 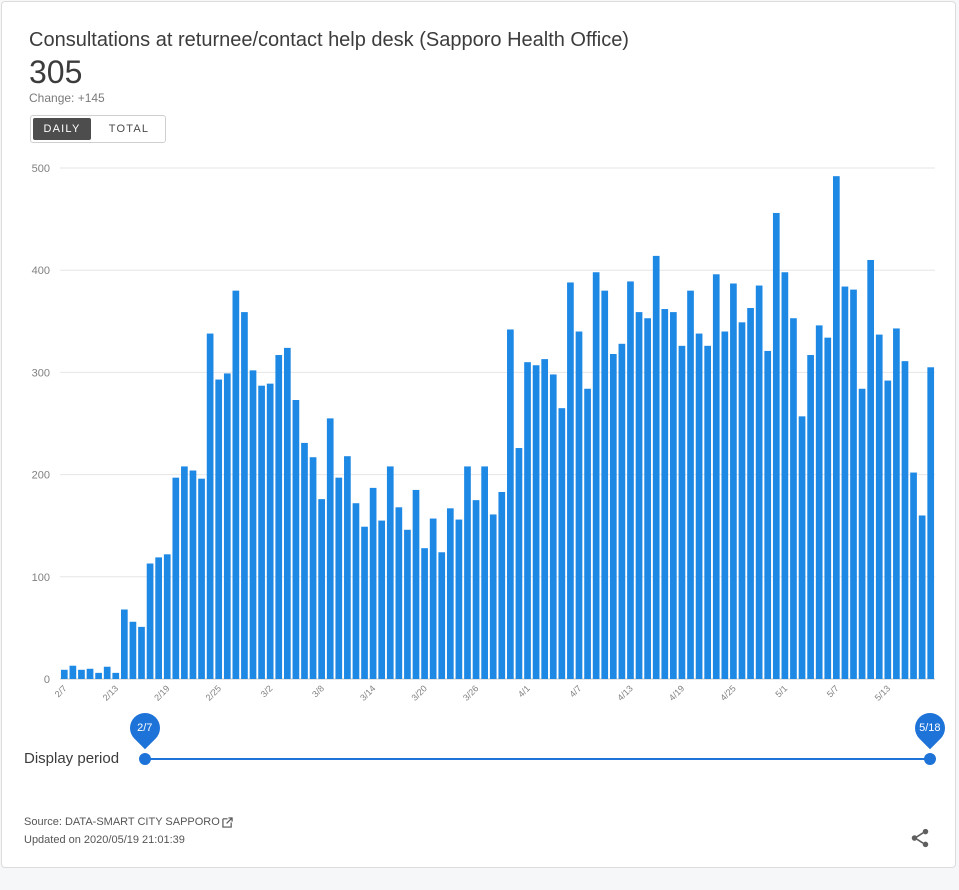 I want to click on share-icon, so click(x=920, y=838).